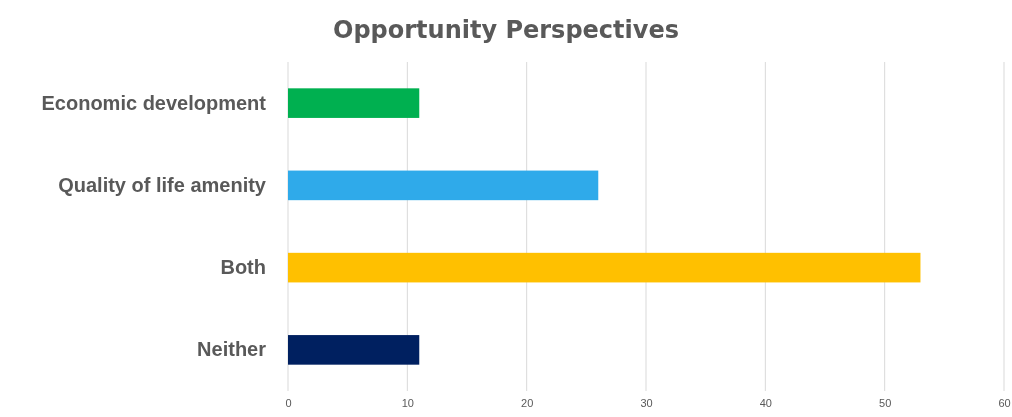  Describe the element at coordinates (506, 30) in the screenshot. I see `chart-title: Opportunity Perspectives` at that location.